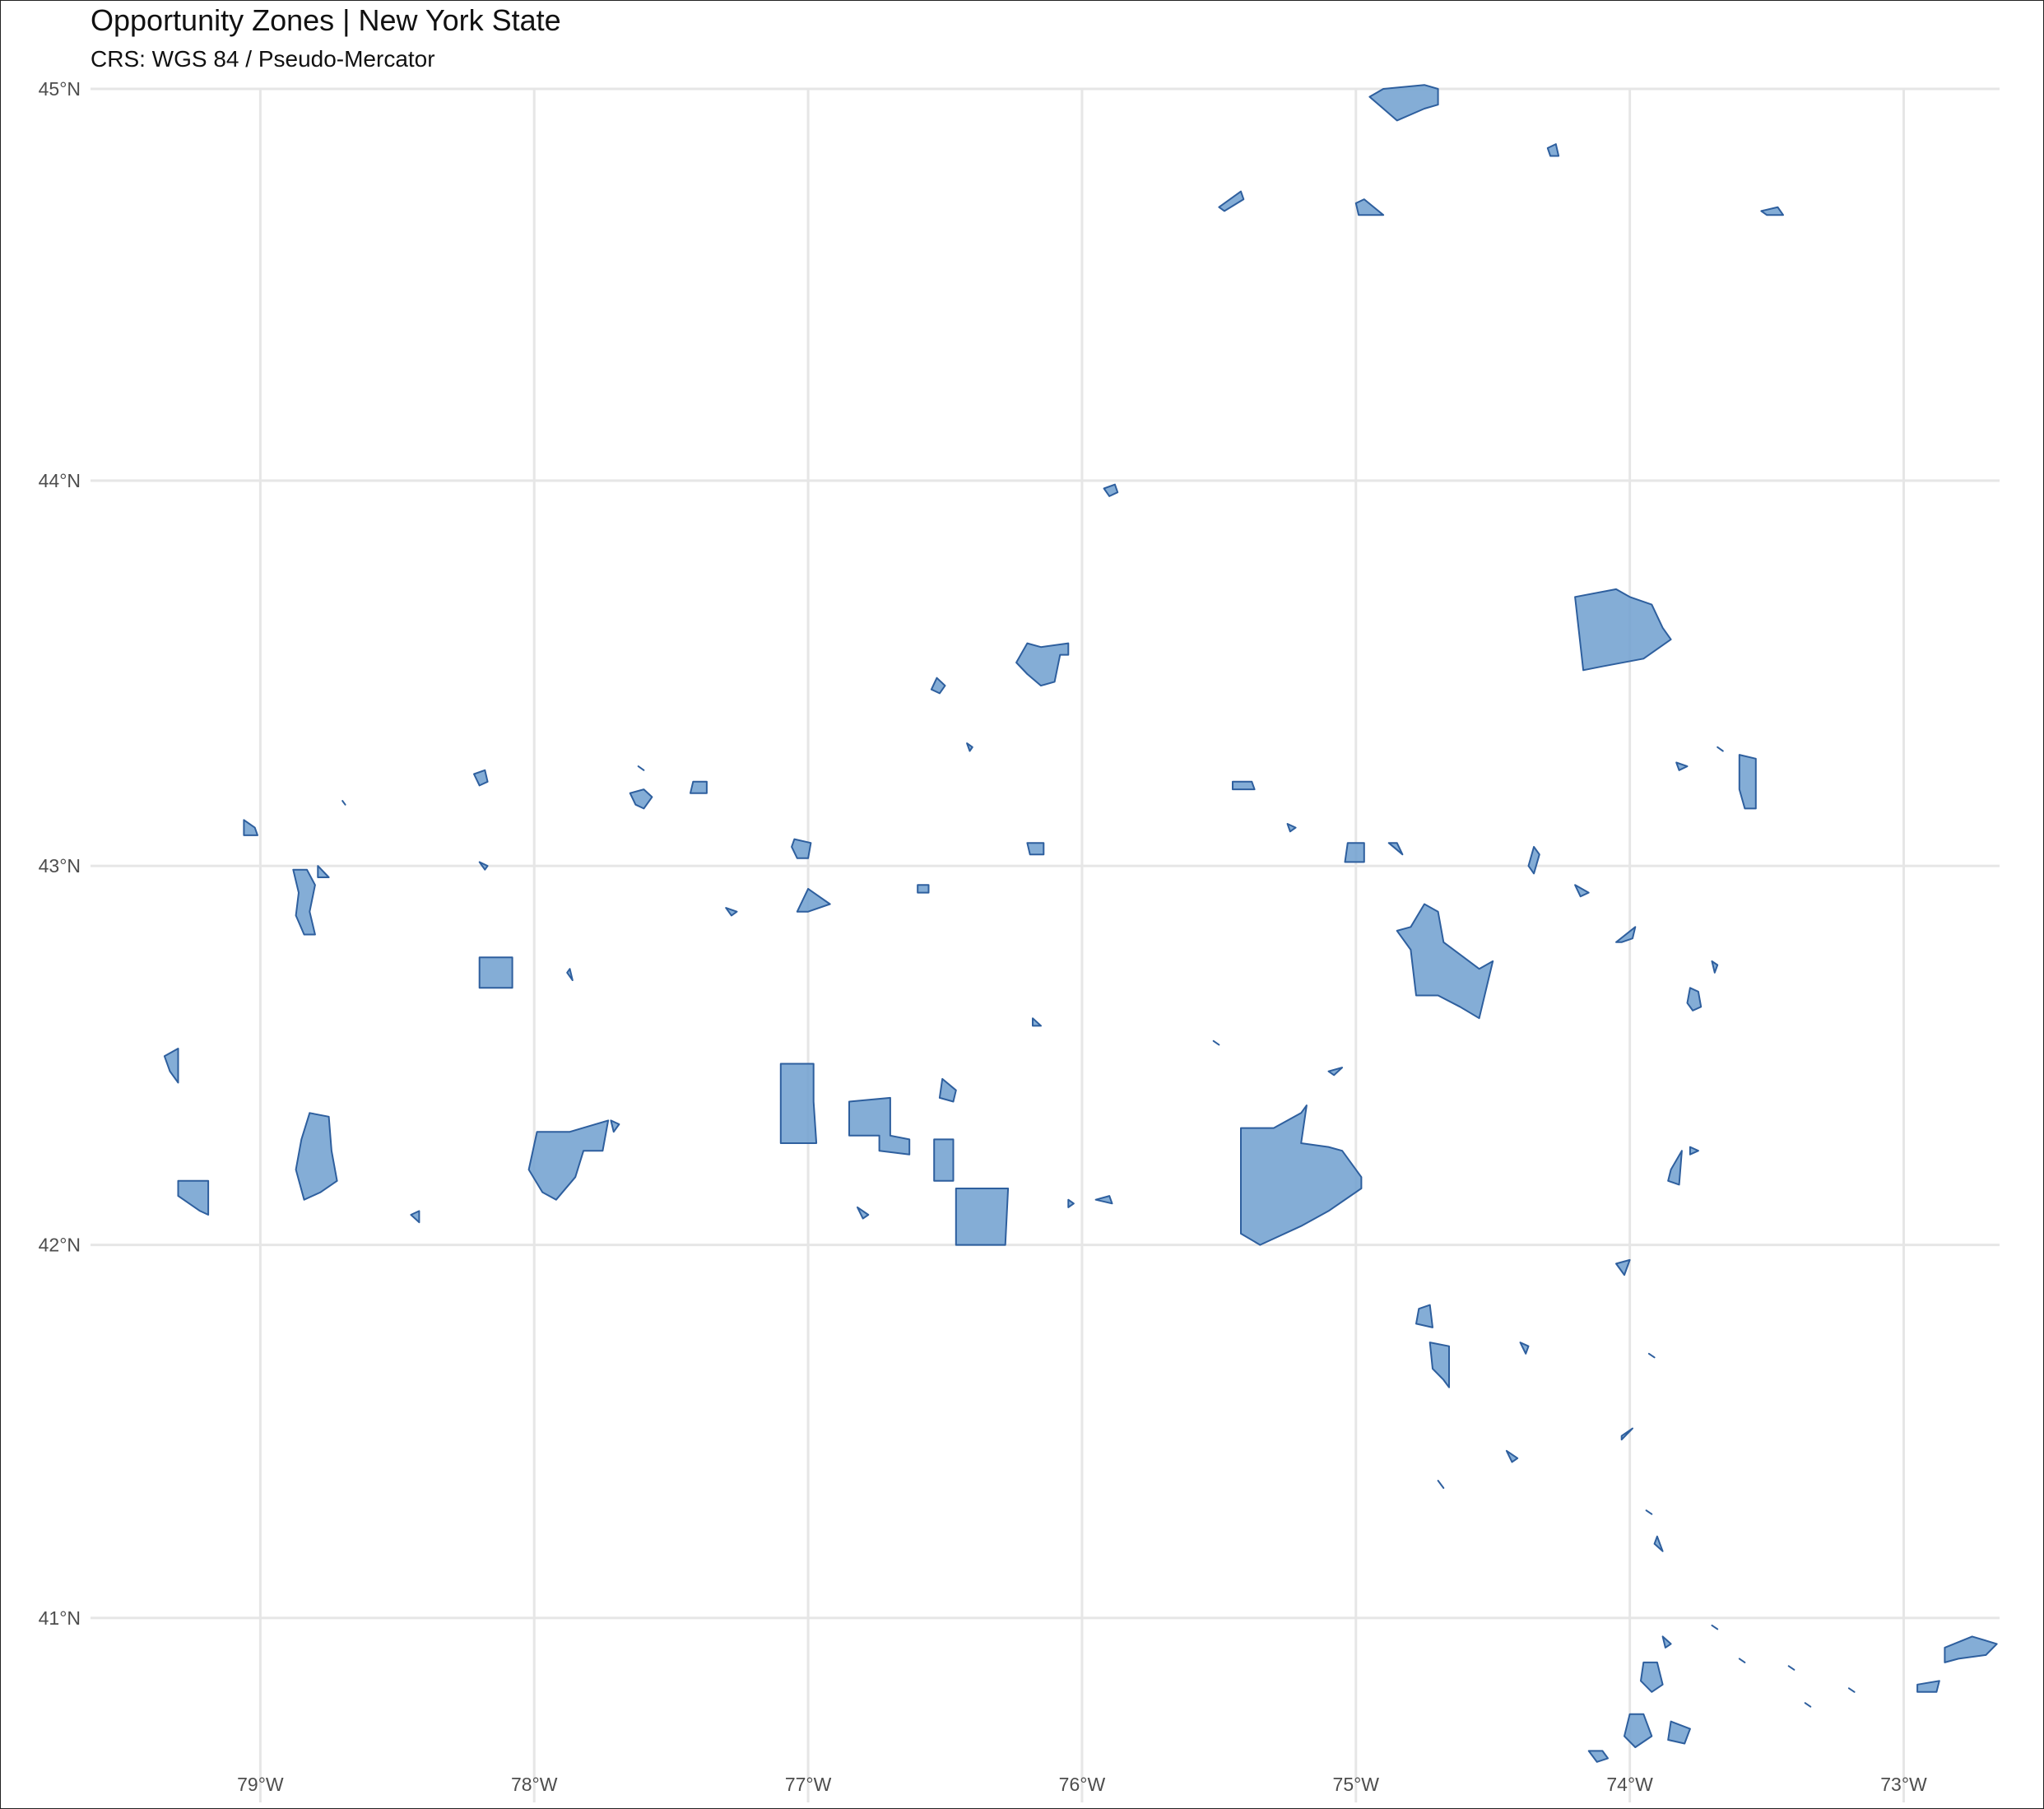 The height and width of the screenshot is (1809, 2044). Describe the element at coordinates (801, 848) in the screenshot. I see `opportunity-zone-geneva` at that location.